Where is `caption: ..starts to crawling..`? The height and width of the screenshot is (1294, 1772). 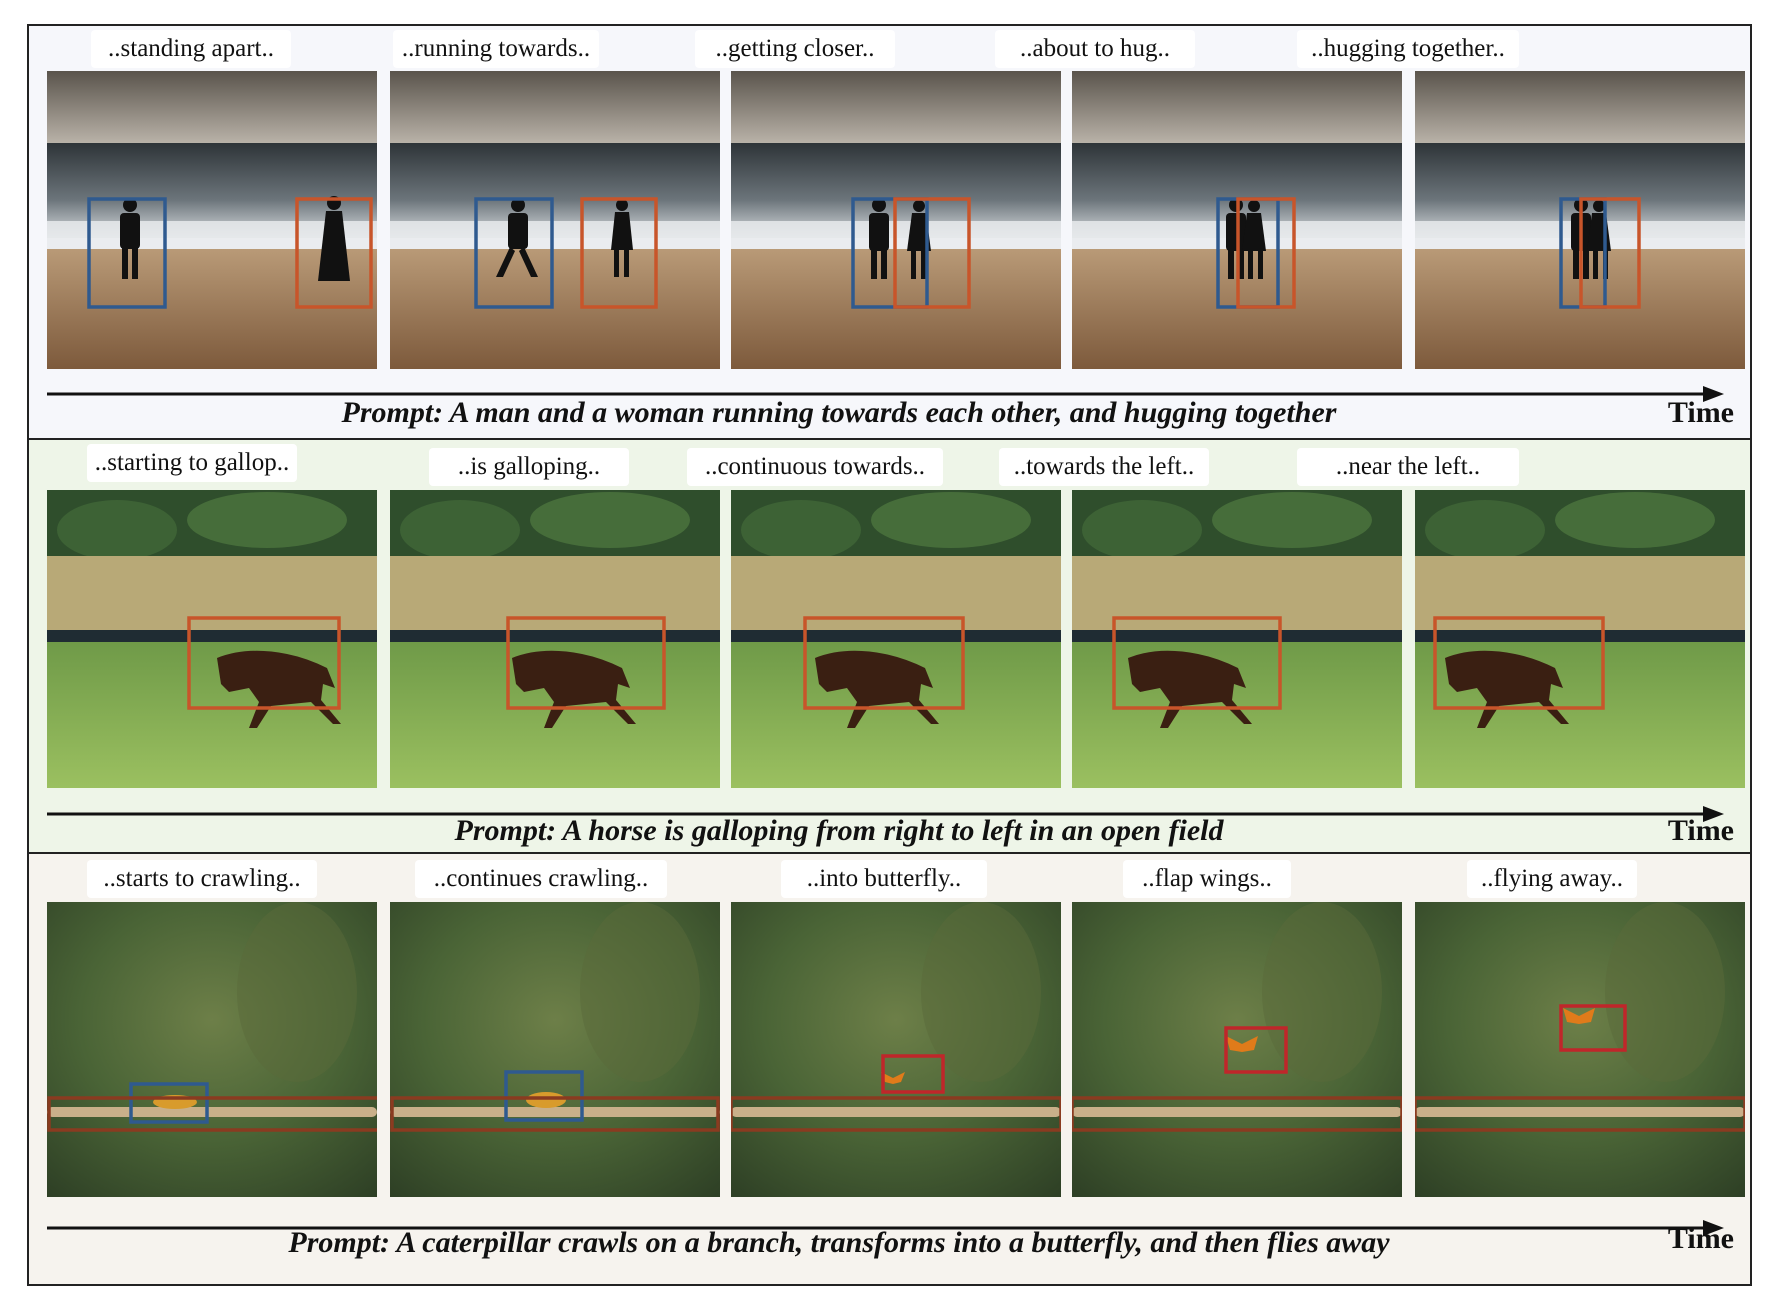 caption: ..starts to crawling.. is located at coordinates (202, 879).